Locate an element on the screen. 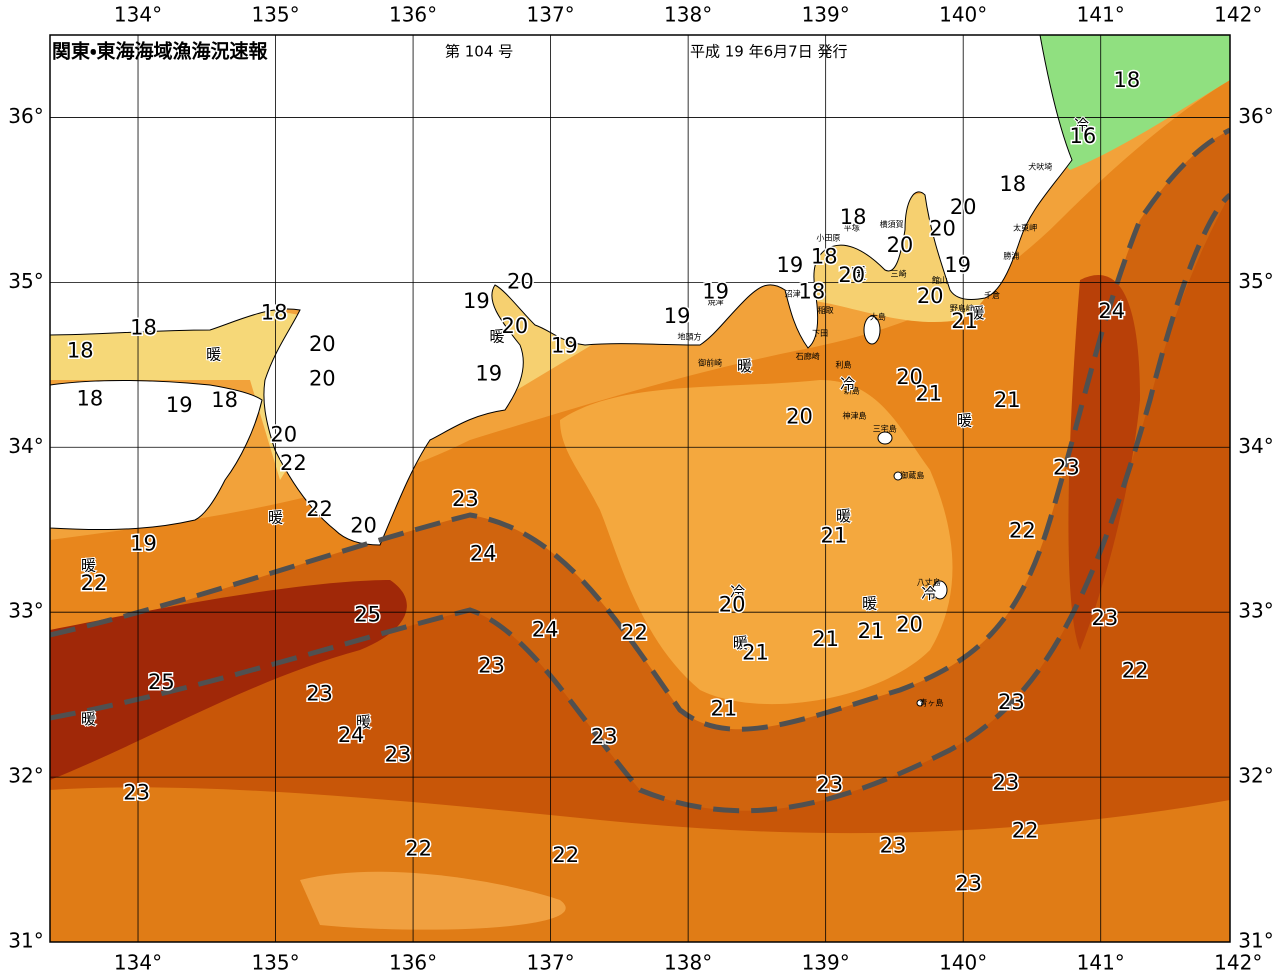 This screenshot has width=1280, height=980. kuroshio-core is located at coordinates (228, 680).